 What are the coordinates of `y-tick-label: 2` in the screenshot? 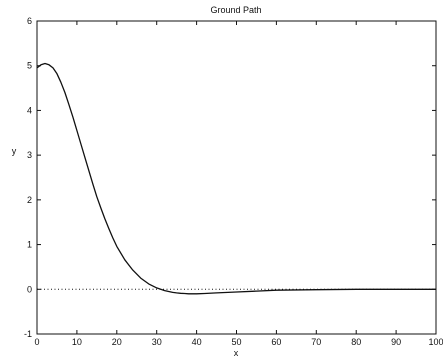 It's located at (29, 200).